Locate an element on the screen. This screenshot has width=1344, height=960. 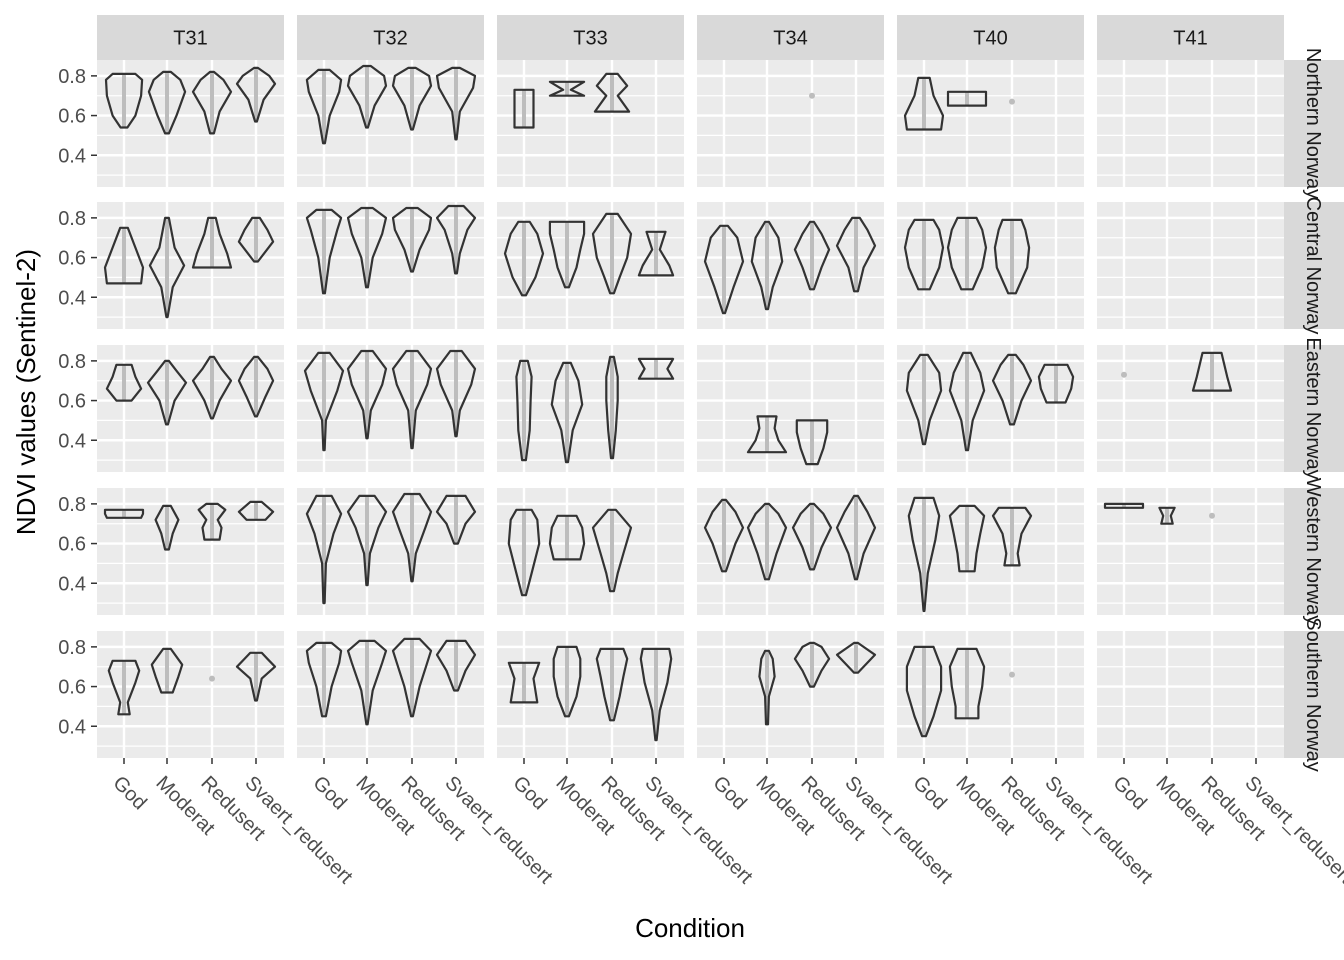
row-strip-label: Northern Norway is located at coordinates (1313, 123).